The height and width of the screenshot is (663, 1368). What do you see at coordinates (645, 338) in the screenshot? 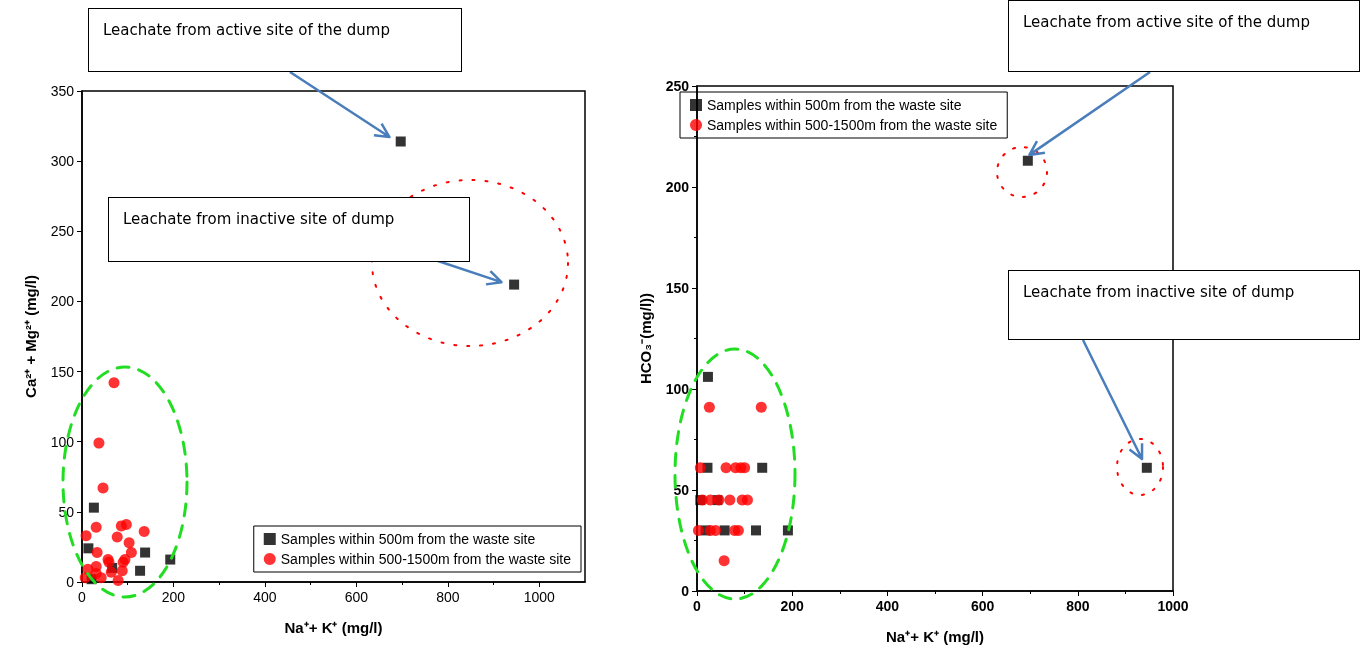
I see `y-axis-title: HCO₃⁻(mg/l))` at bounding box center [645, 338].